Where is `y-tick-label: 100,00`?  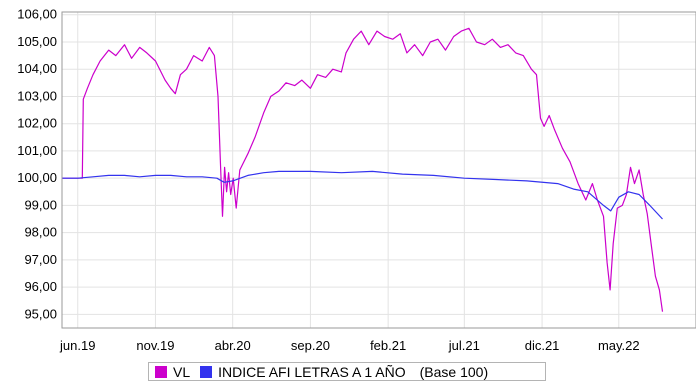
y-tick-label: 100,00 is located at coordinates (37, 177).